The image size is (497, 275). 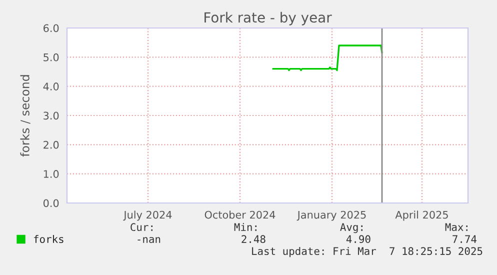 What do you see at coordinates (327, 58) in the screenshot?
I see `line-series` at bounding box center [327, 58].